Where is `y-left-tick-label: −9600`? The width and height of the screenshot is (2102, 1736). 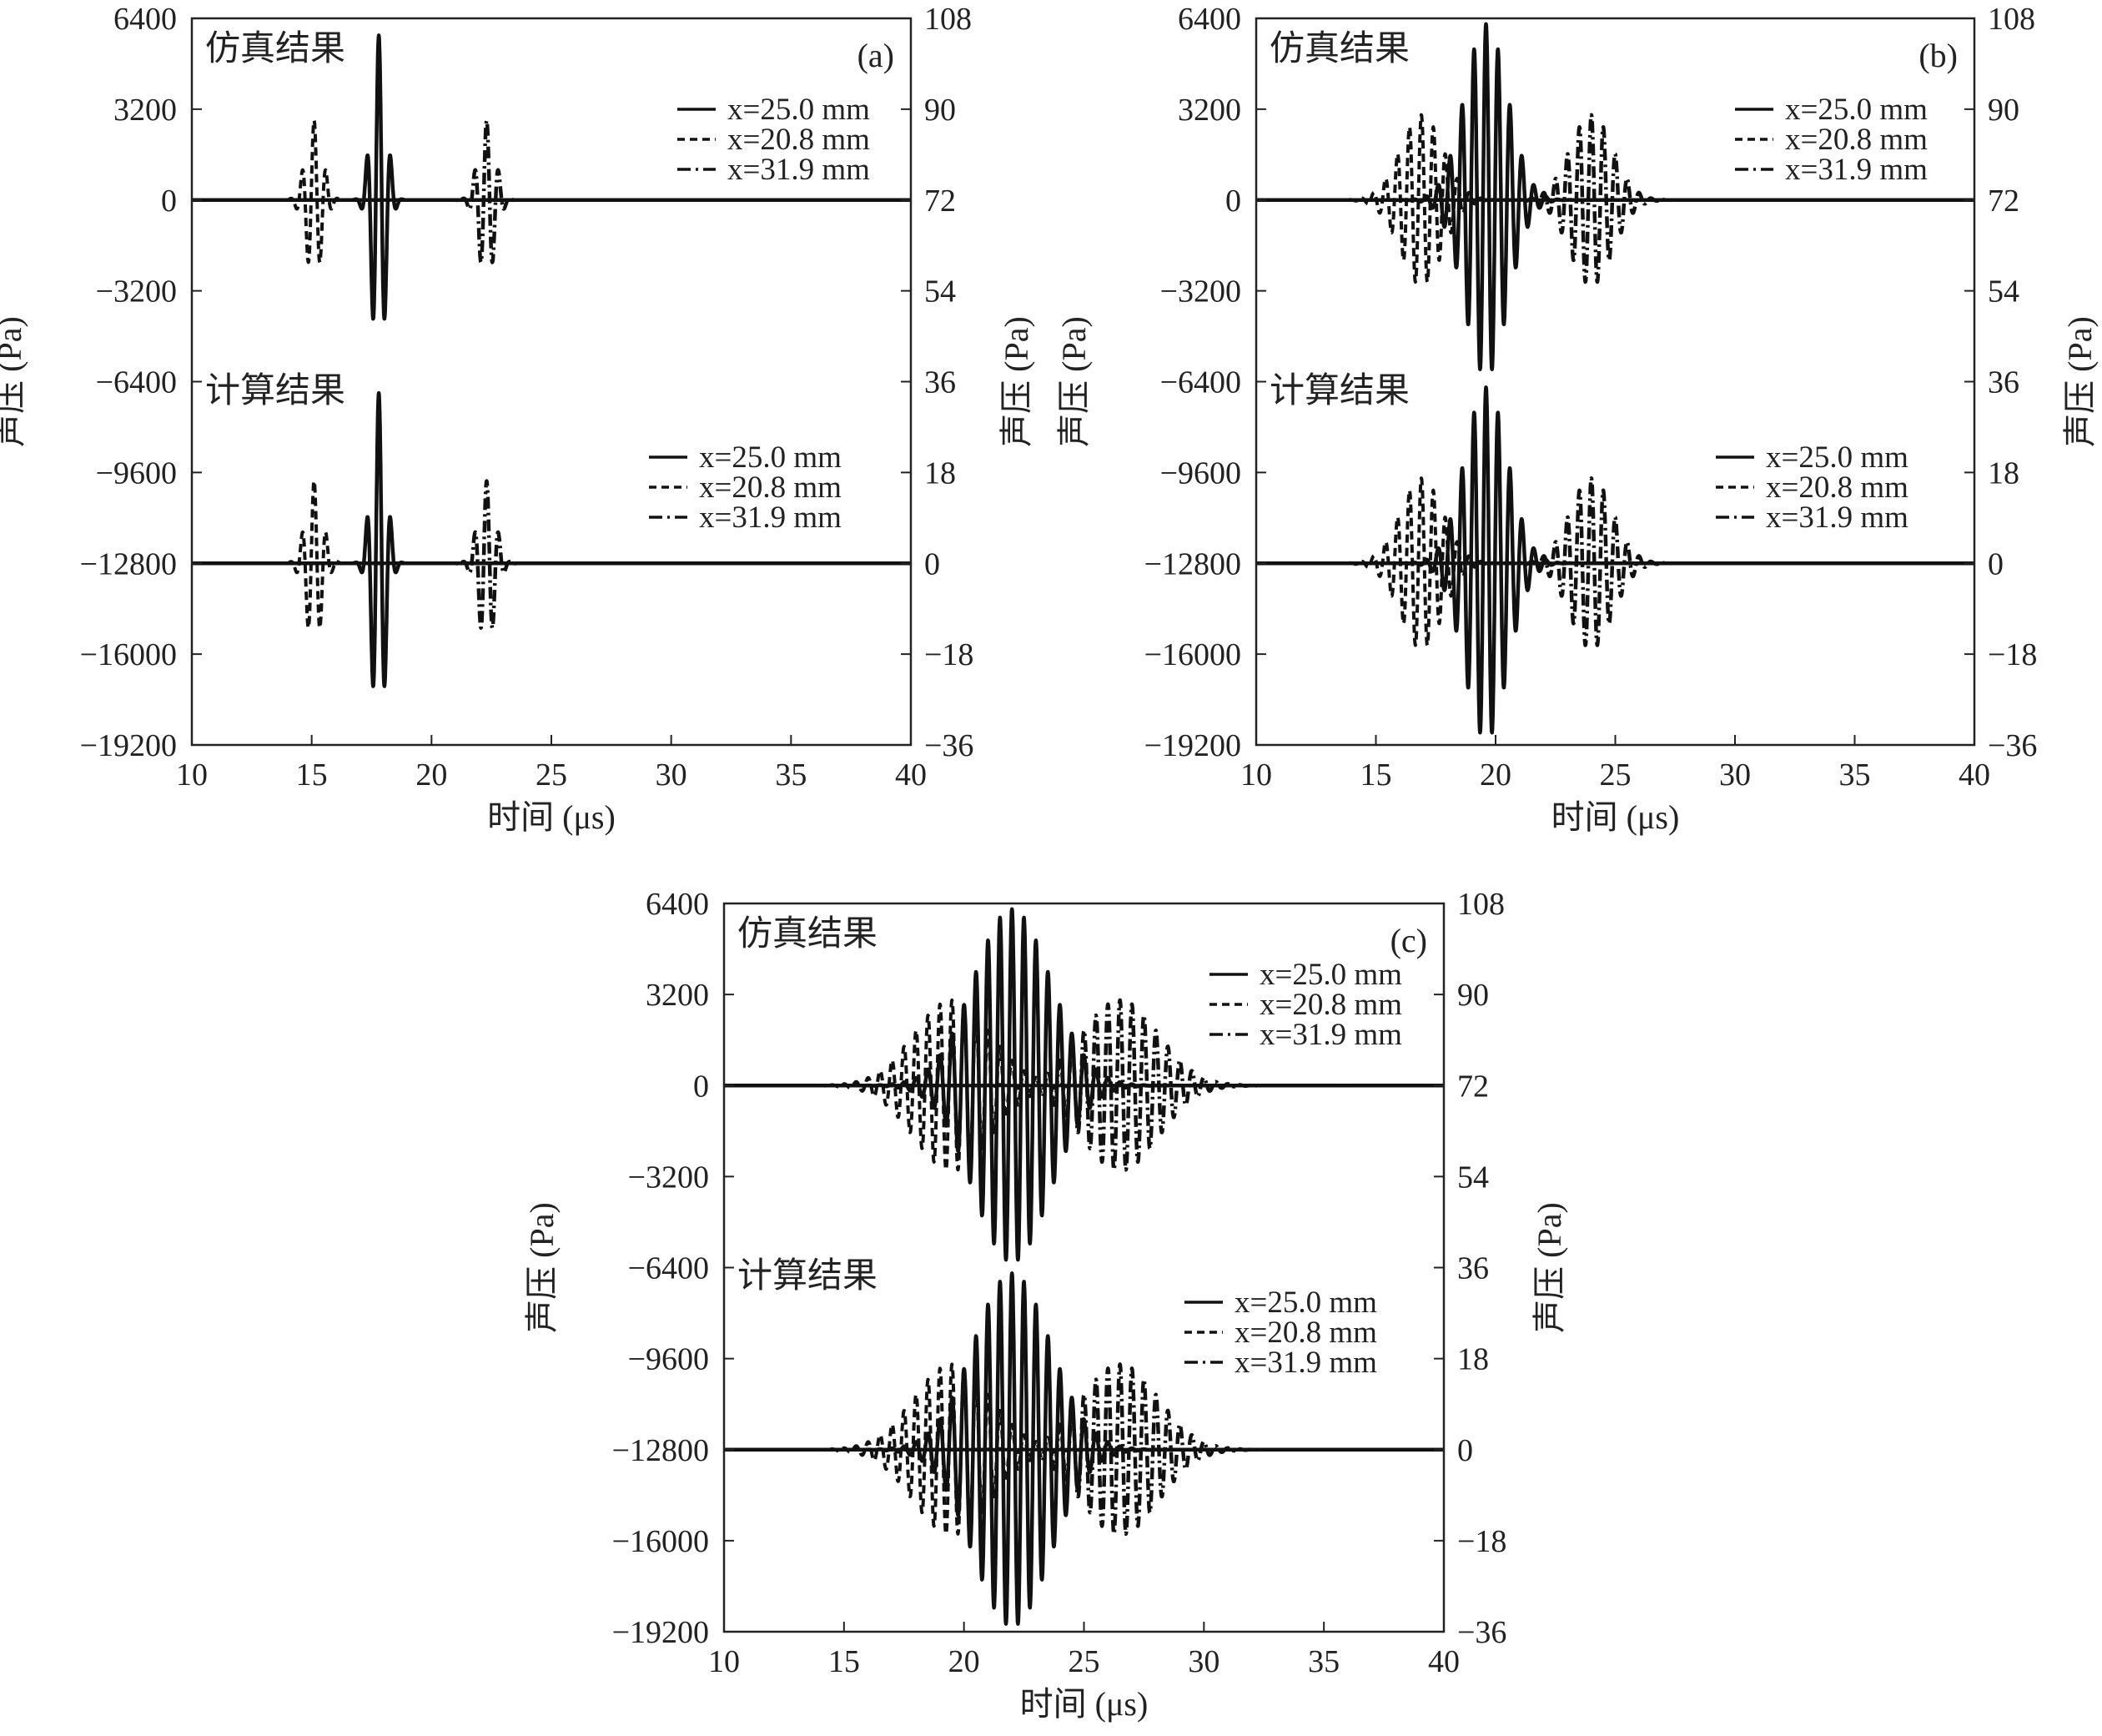
y-left-tick-label: −9600 is located at coordinates (136, 473).